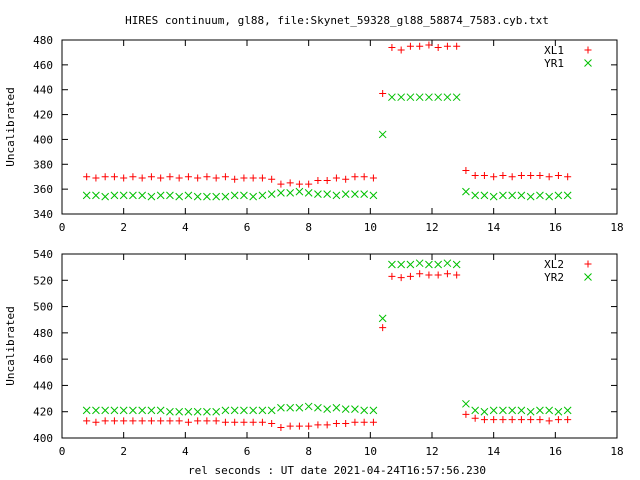 The image size is (640, 480). Describe the element at coordinates (588, 277) in the screenshot. I see `legend-marker-yr2` at that location.